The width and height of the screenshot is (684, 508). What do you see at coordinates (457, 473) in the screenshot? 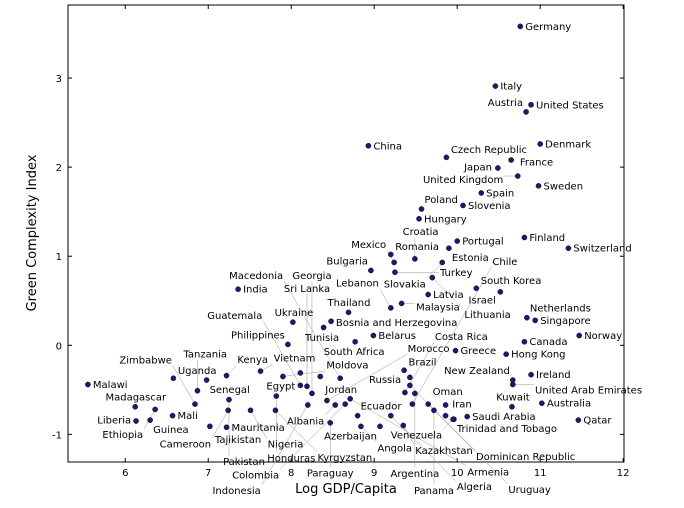
I see `x-tick-label: 10` at bounding box center [457, 473].